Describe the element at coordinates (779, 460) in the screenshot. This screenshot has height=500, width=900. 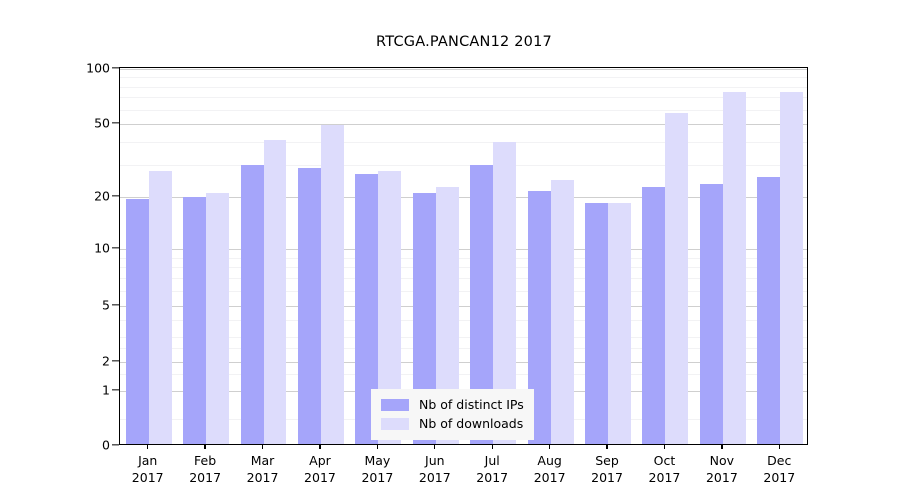
I see `x-tick-month: Dec` at that location.